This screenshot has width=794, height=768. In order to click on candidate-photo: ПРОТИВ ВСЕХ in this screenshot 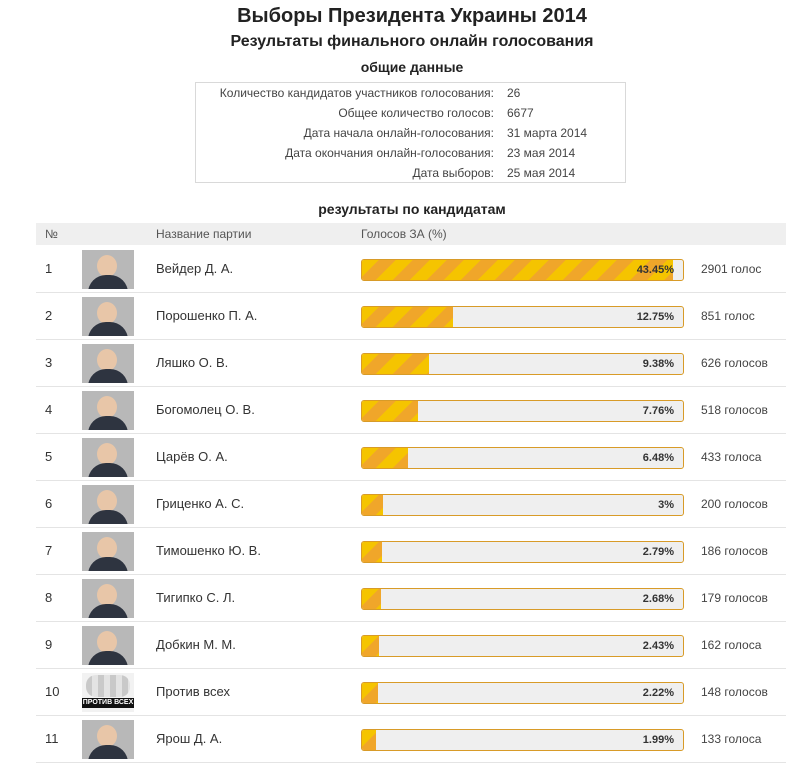, I will do `click(108, 692)`.